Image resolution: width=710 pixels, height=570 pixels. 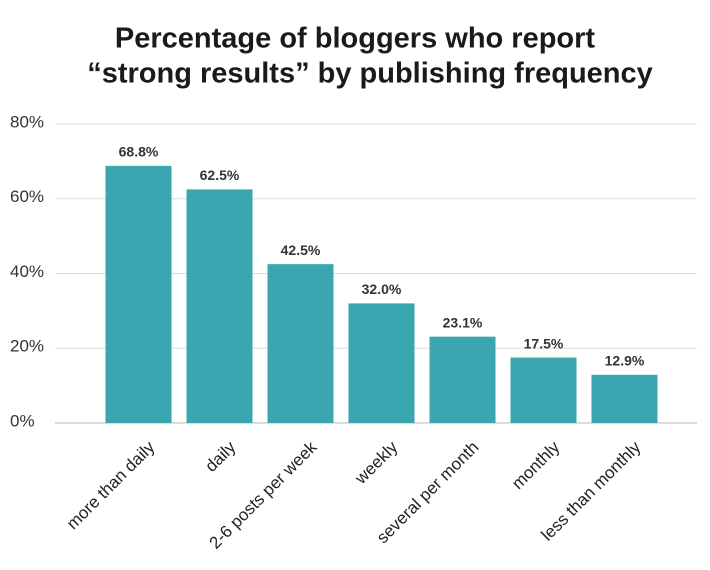 I want to click on x-tick-label: monthly, so click(x=536, y=465).